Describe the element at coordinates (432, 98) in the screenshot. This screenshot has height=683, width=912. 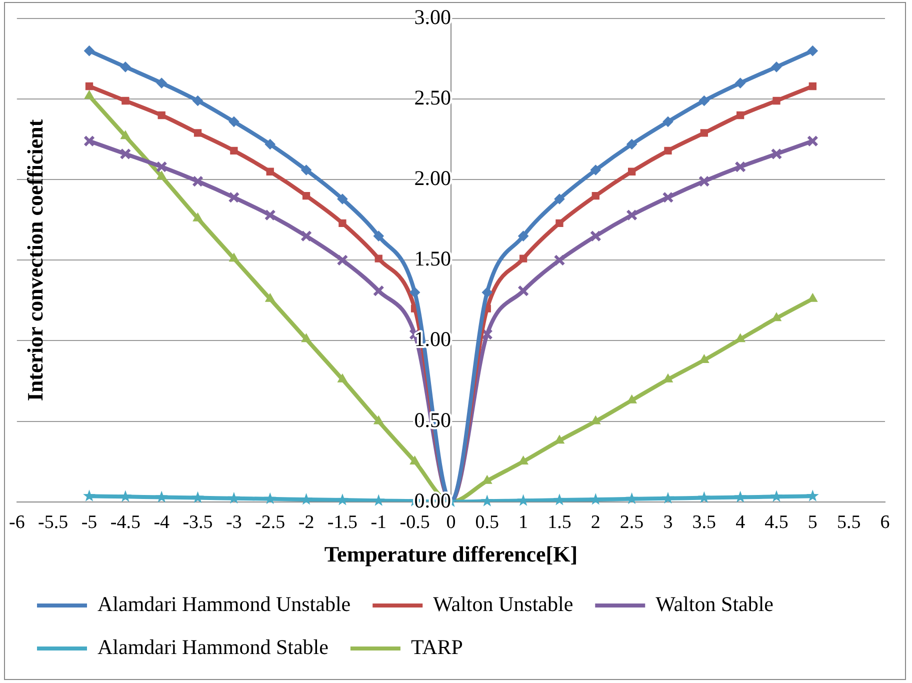
I see `y-tick-label: 2.50` at that location.